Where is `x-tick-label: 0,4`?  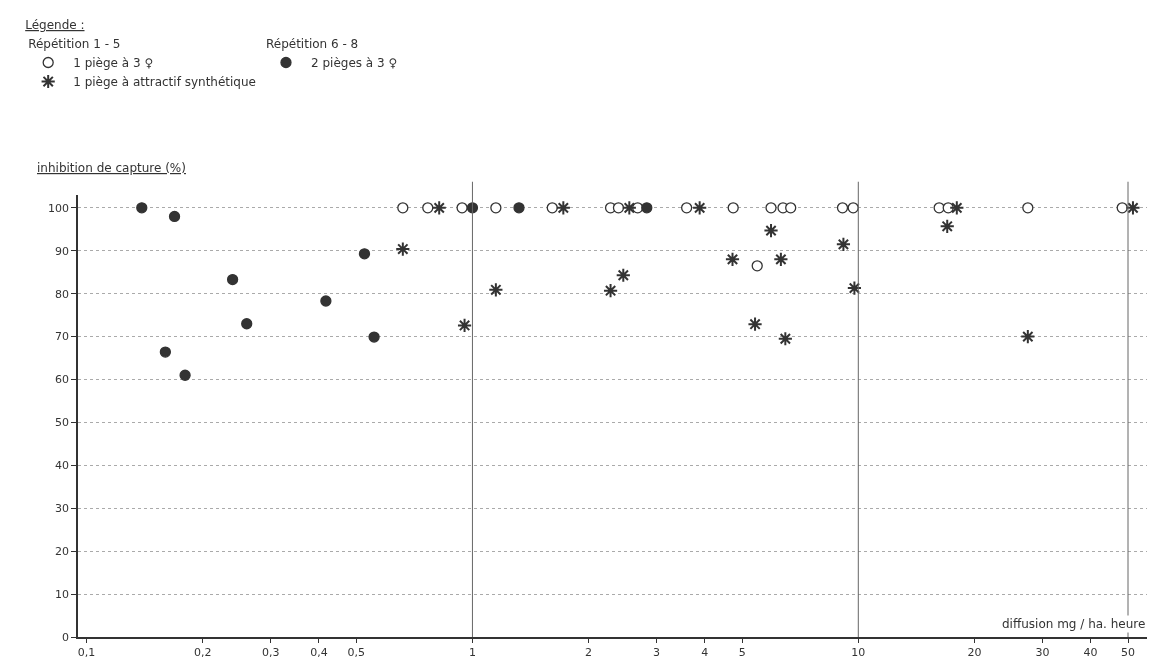
x-tick-label: 0,4 is located at coordinates (319, 652).